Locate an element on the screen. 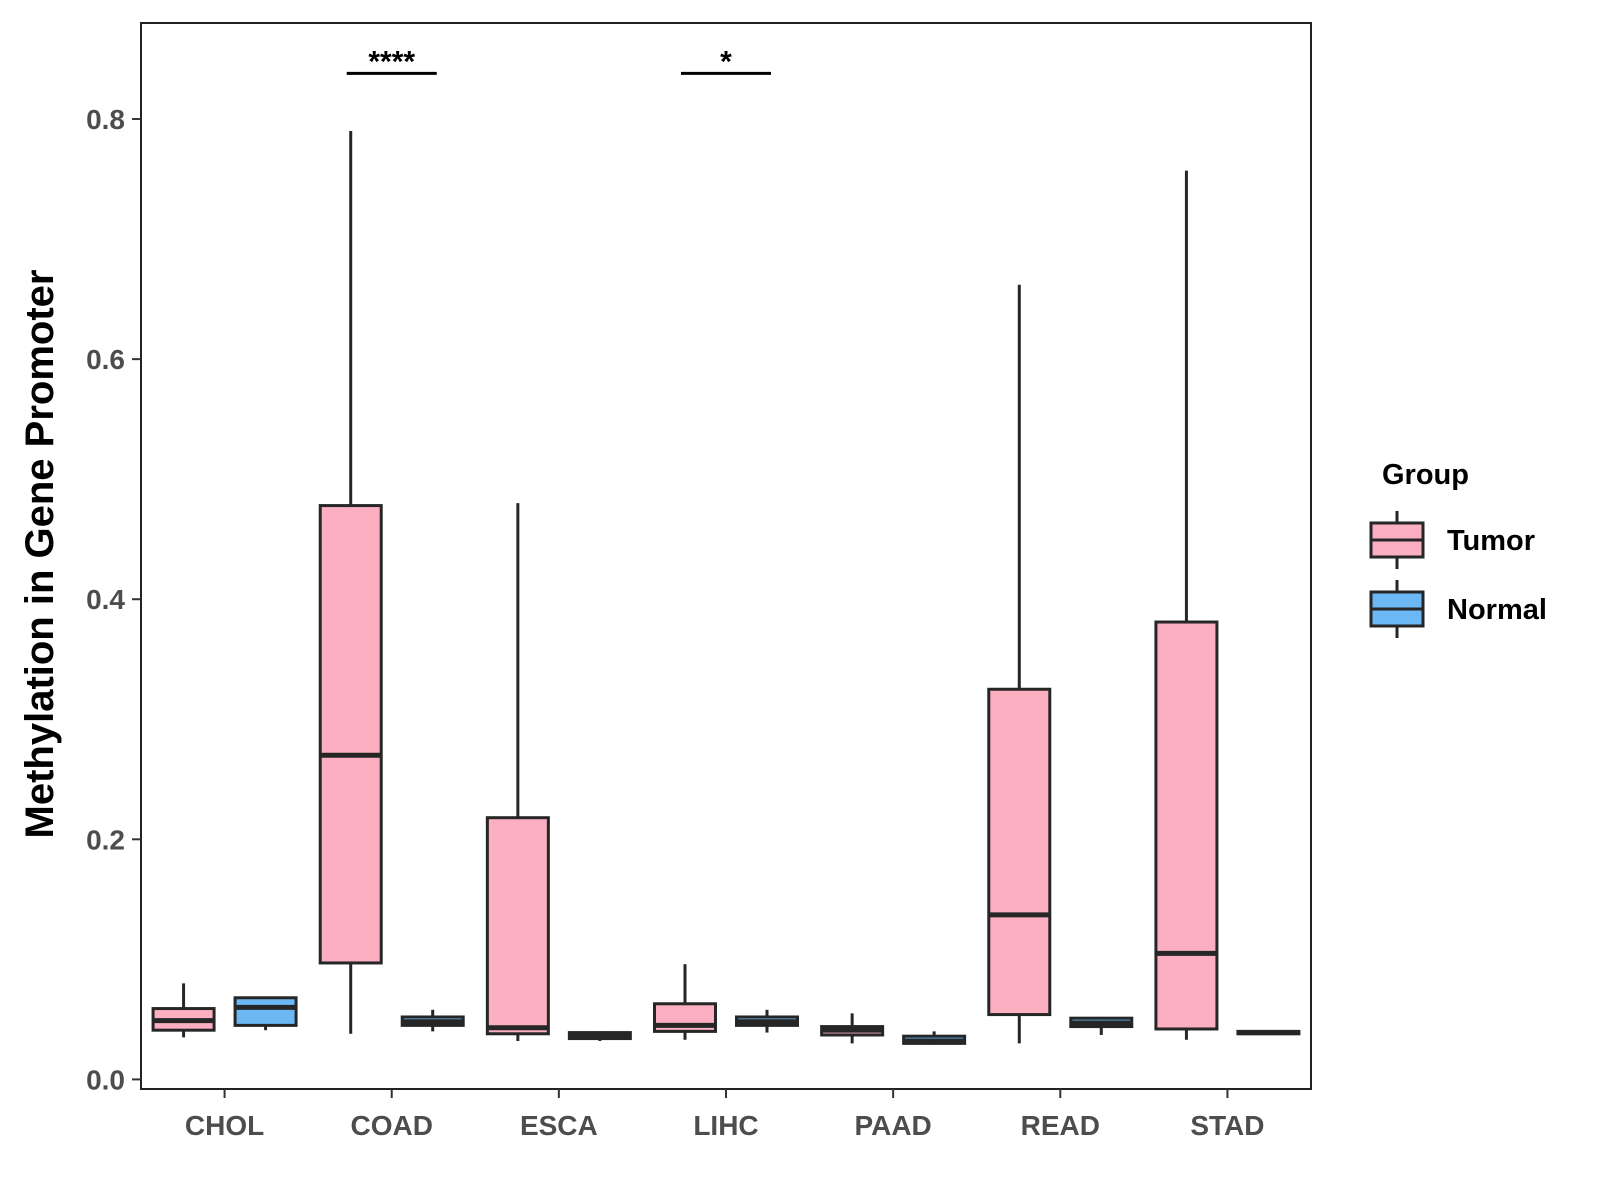  significance-coad: **** is located at coordinates (391, 61).